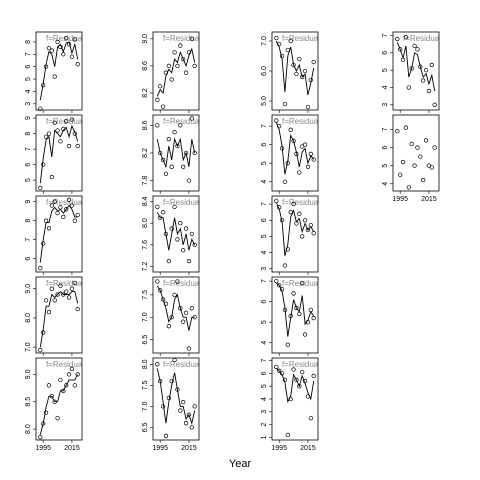 This screenshot has height=480, width=480. Describe the element at coordinates (28, 221) in the screenshot. I see `y-tick-label: 8` at that location.